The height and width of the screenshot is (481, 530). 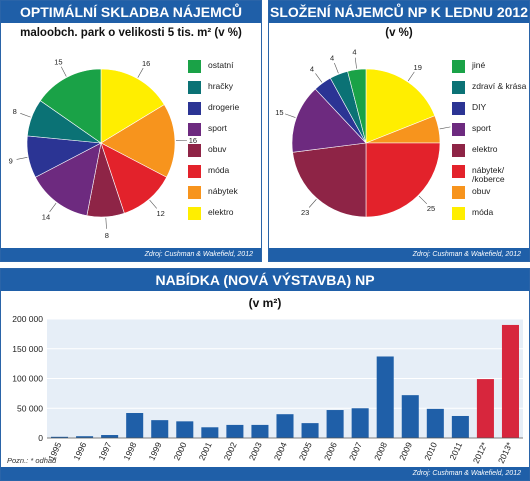 What do you see at coordinates (154, 451) in the screenshot?
I see `x-tick-label: 1999` at bounding box center [154, 451].